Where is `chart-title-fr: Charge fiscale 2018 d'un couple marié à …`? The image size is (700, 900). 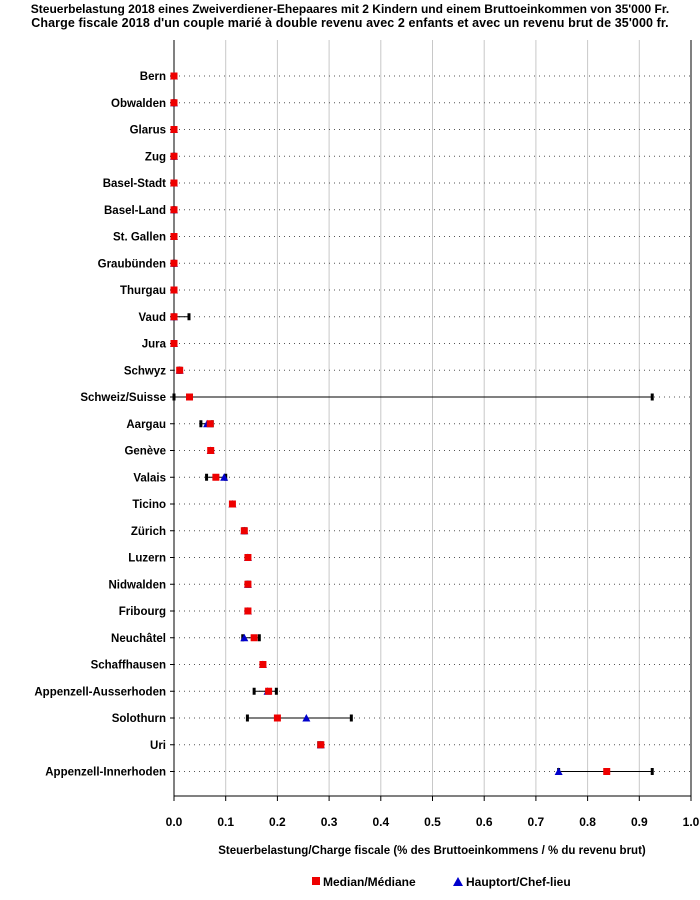
chart-title-fr: Charge fiscale 2018 d'un couple marié à … is located at coordinates (350, 23).